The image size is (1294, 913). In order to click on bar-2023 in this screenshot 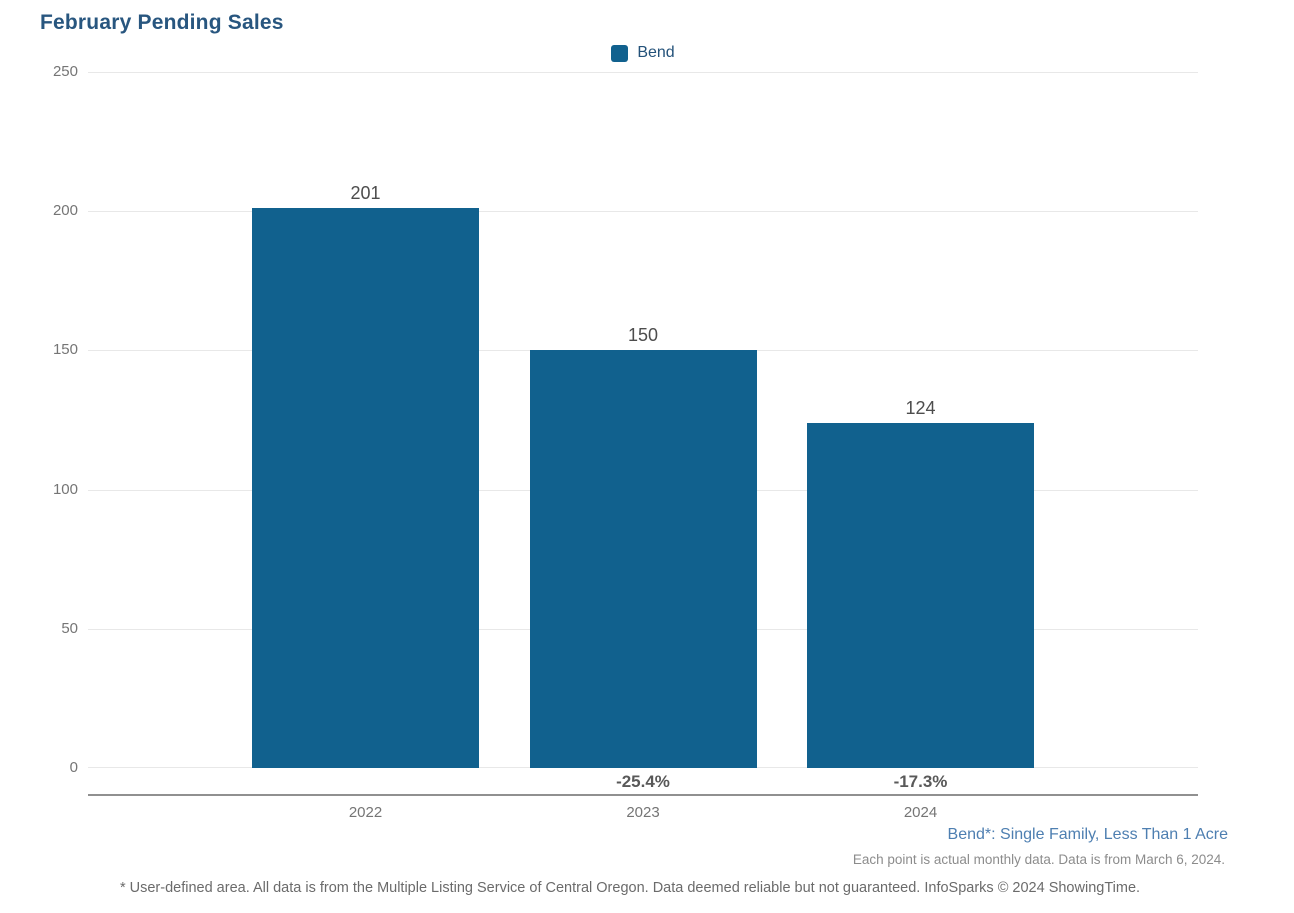, I will do `click(643, 559)`.